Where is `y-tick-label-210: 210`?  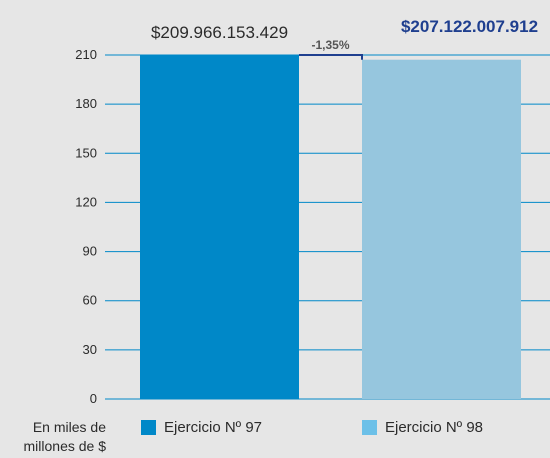
y-tick-label-210: 210 is located at coordinates (86, 54).